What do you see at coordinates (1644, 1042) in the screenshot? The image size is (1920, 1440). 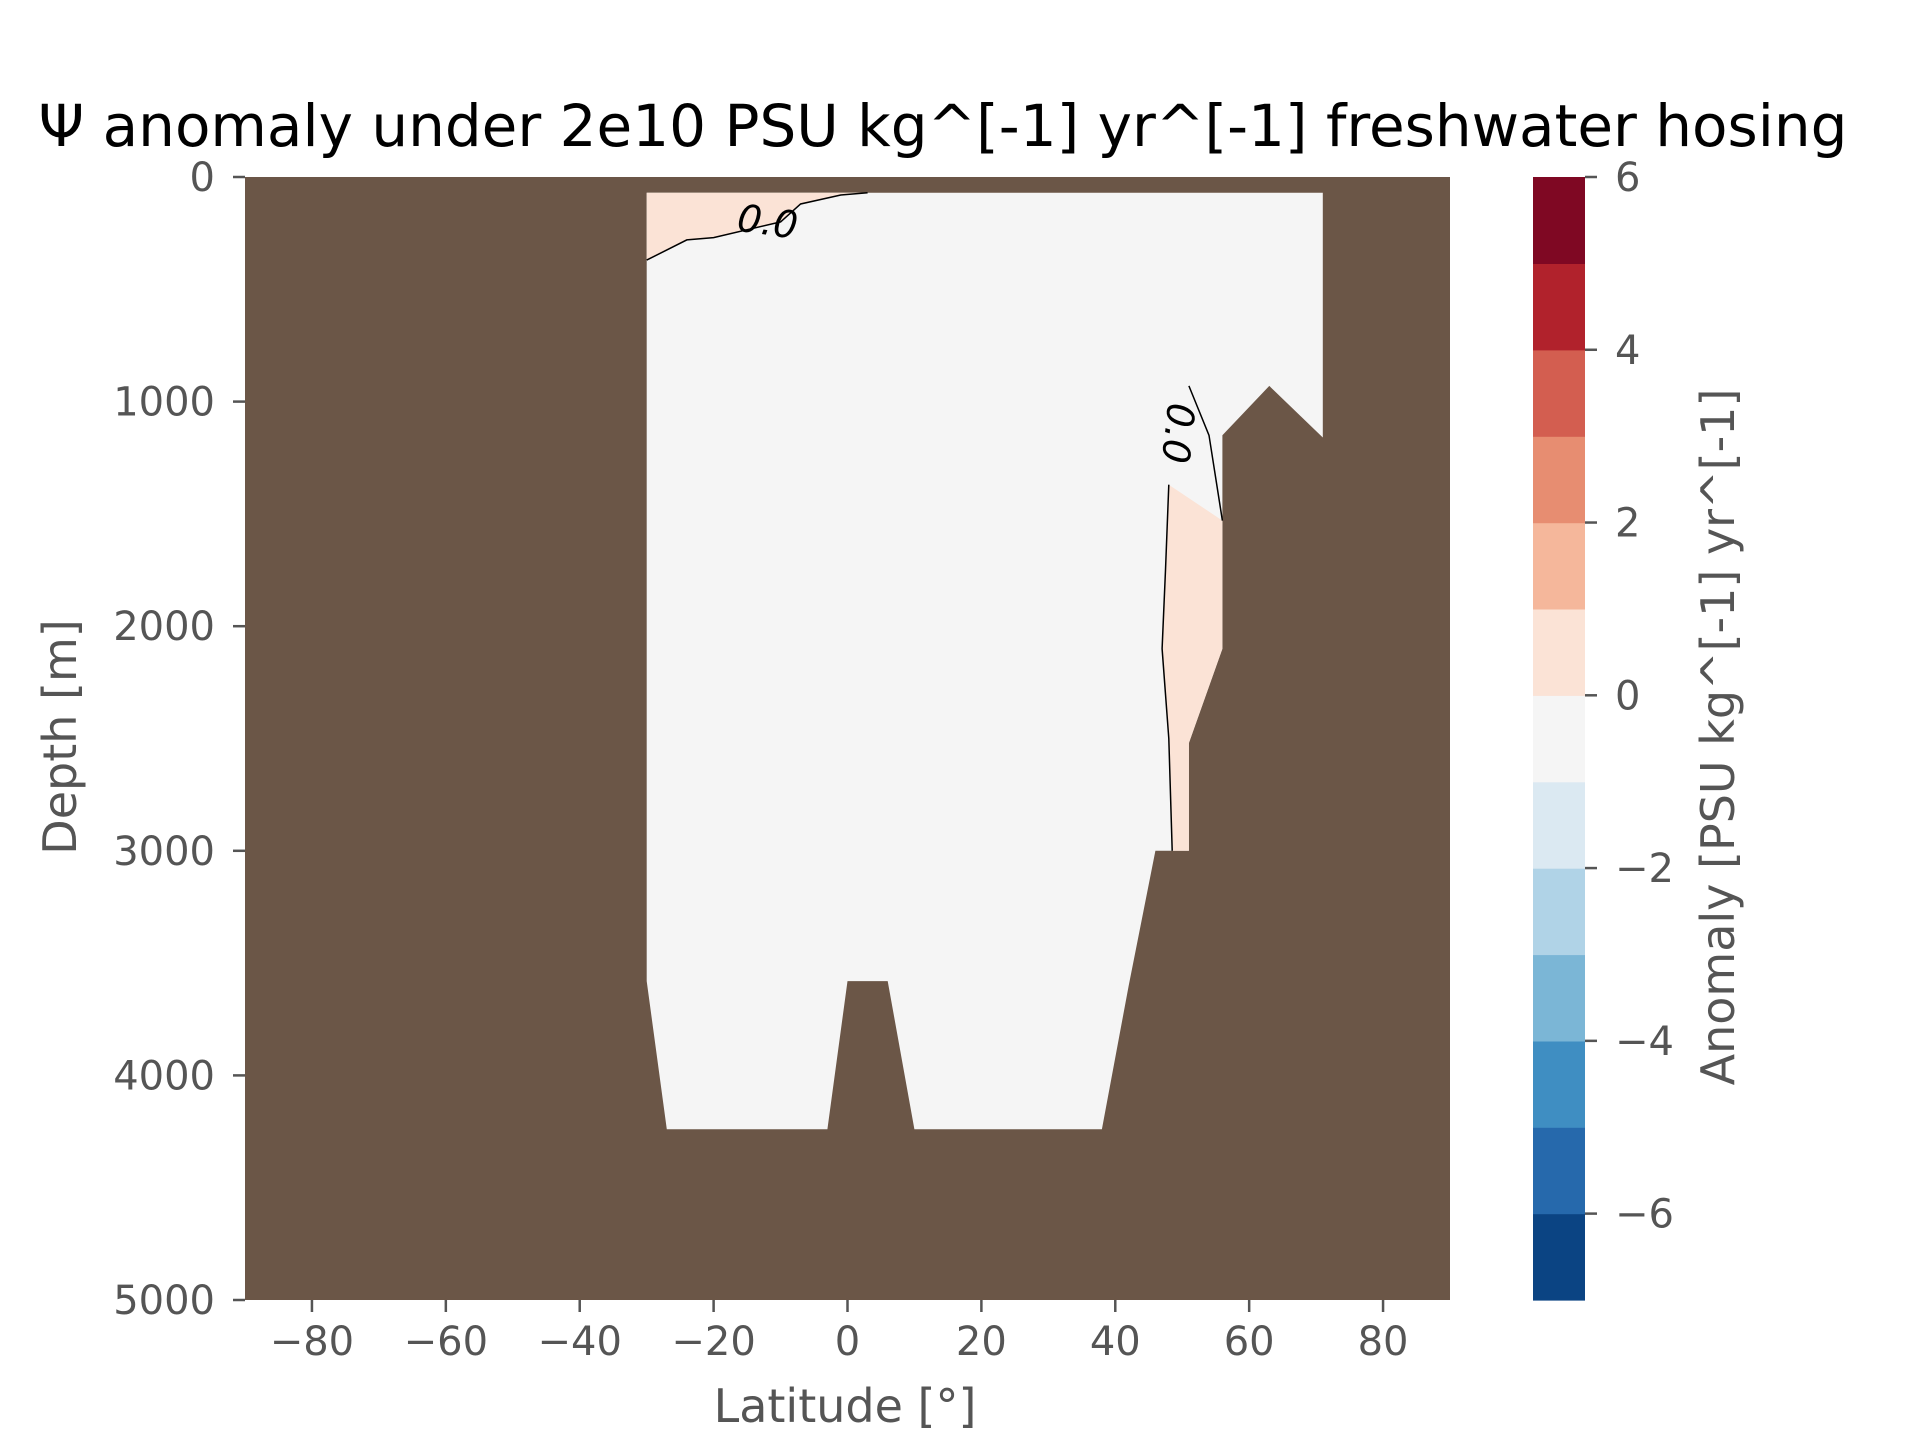 I see `colorbar-tick-label-1: −4` at bounding box center [1644, 1042].